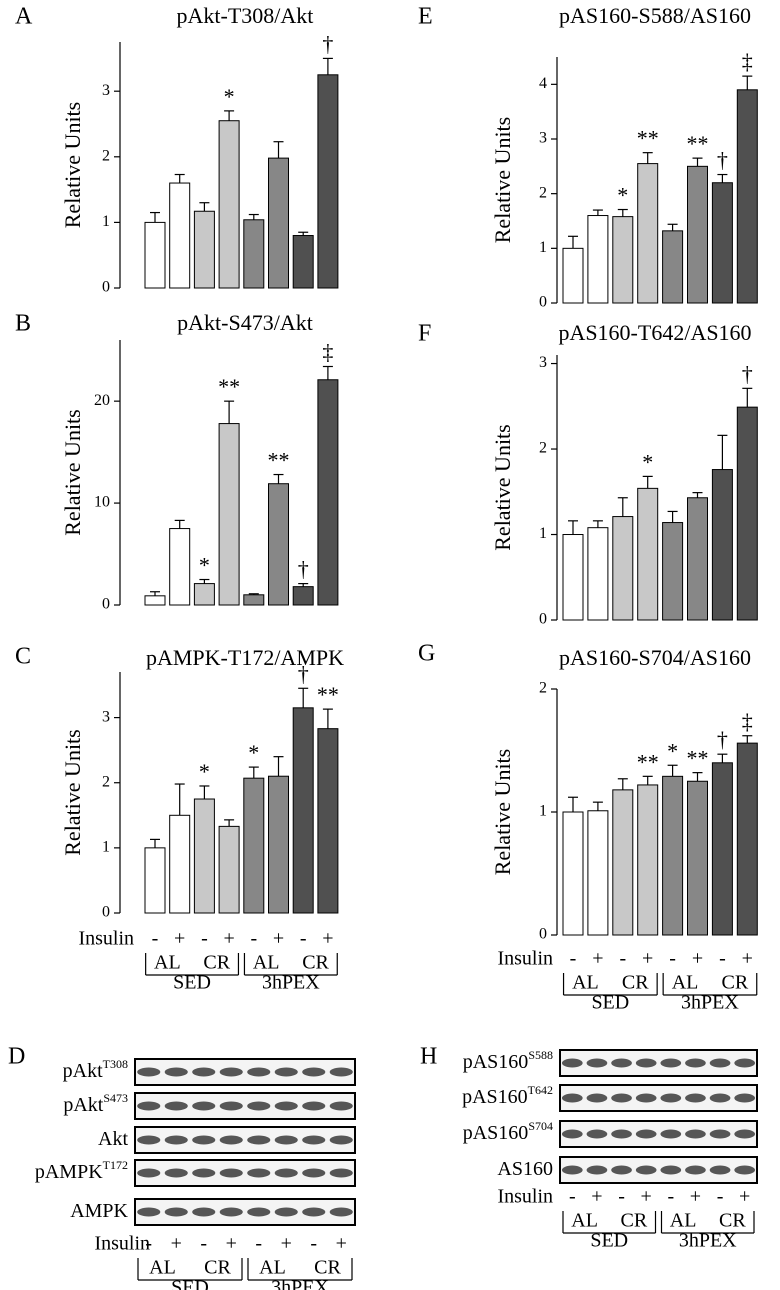 This screenshot has width=780, height=1290. What do you see at coordinates (23, 324) in the screenshot?
I see `panel-letter: B` at bounding box center [23, 324].